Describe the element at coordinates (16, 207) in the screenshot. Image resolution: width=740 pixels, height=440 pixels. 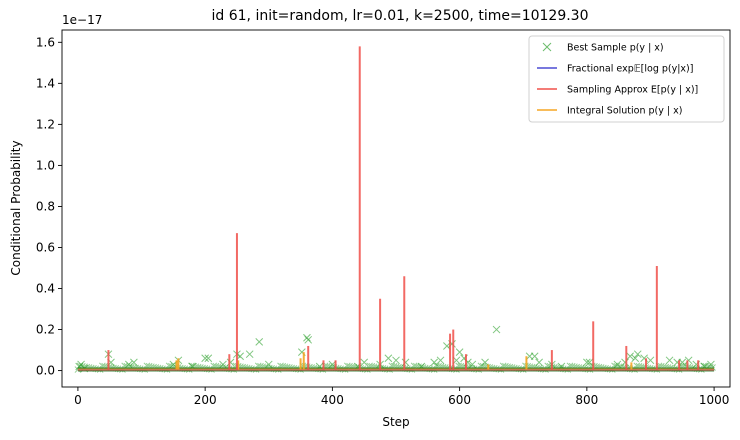
I see `y-axis-label: Conditional Probability` at that location.